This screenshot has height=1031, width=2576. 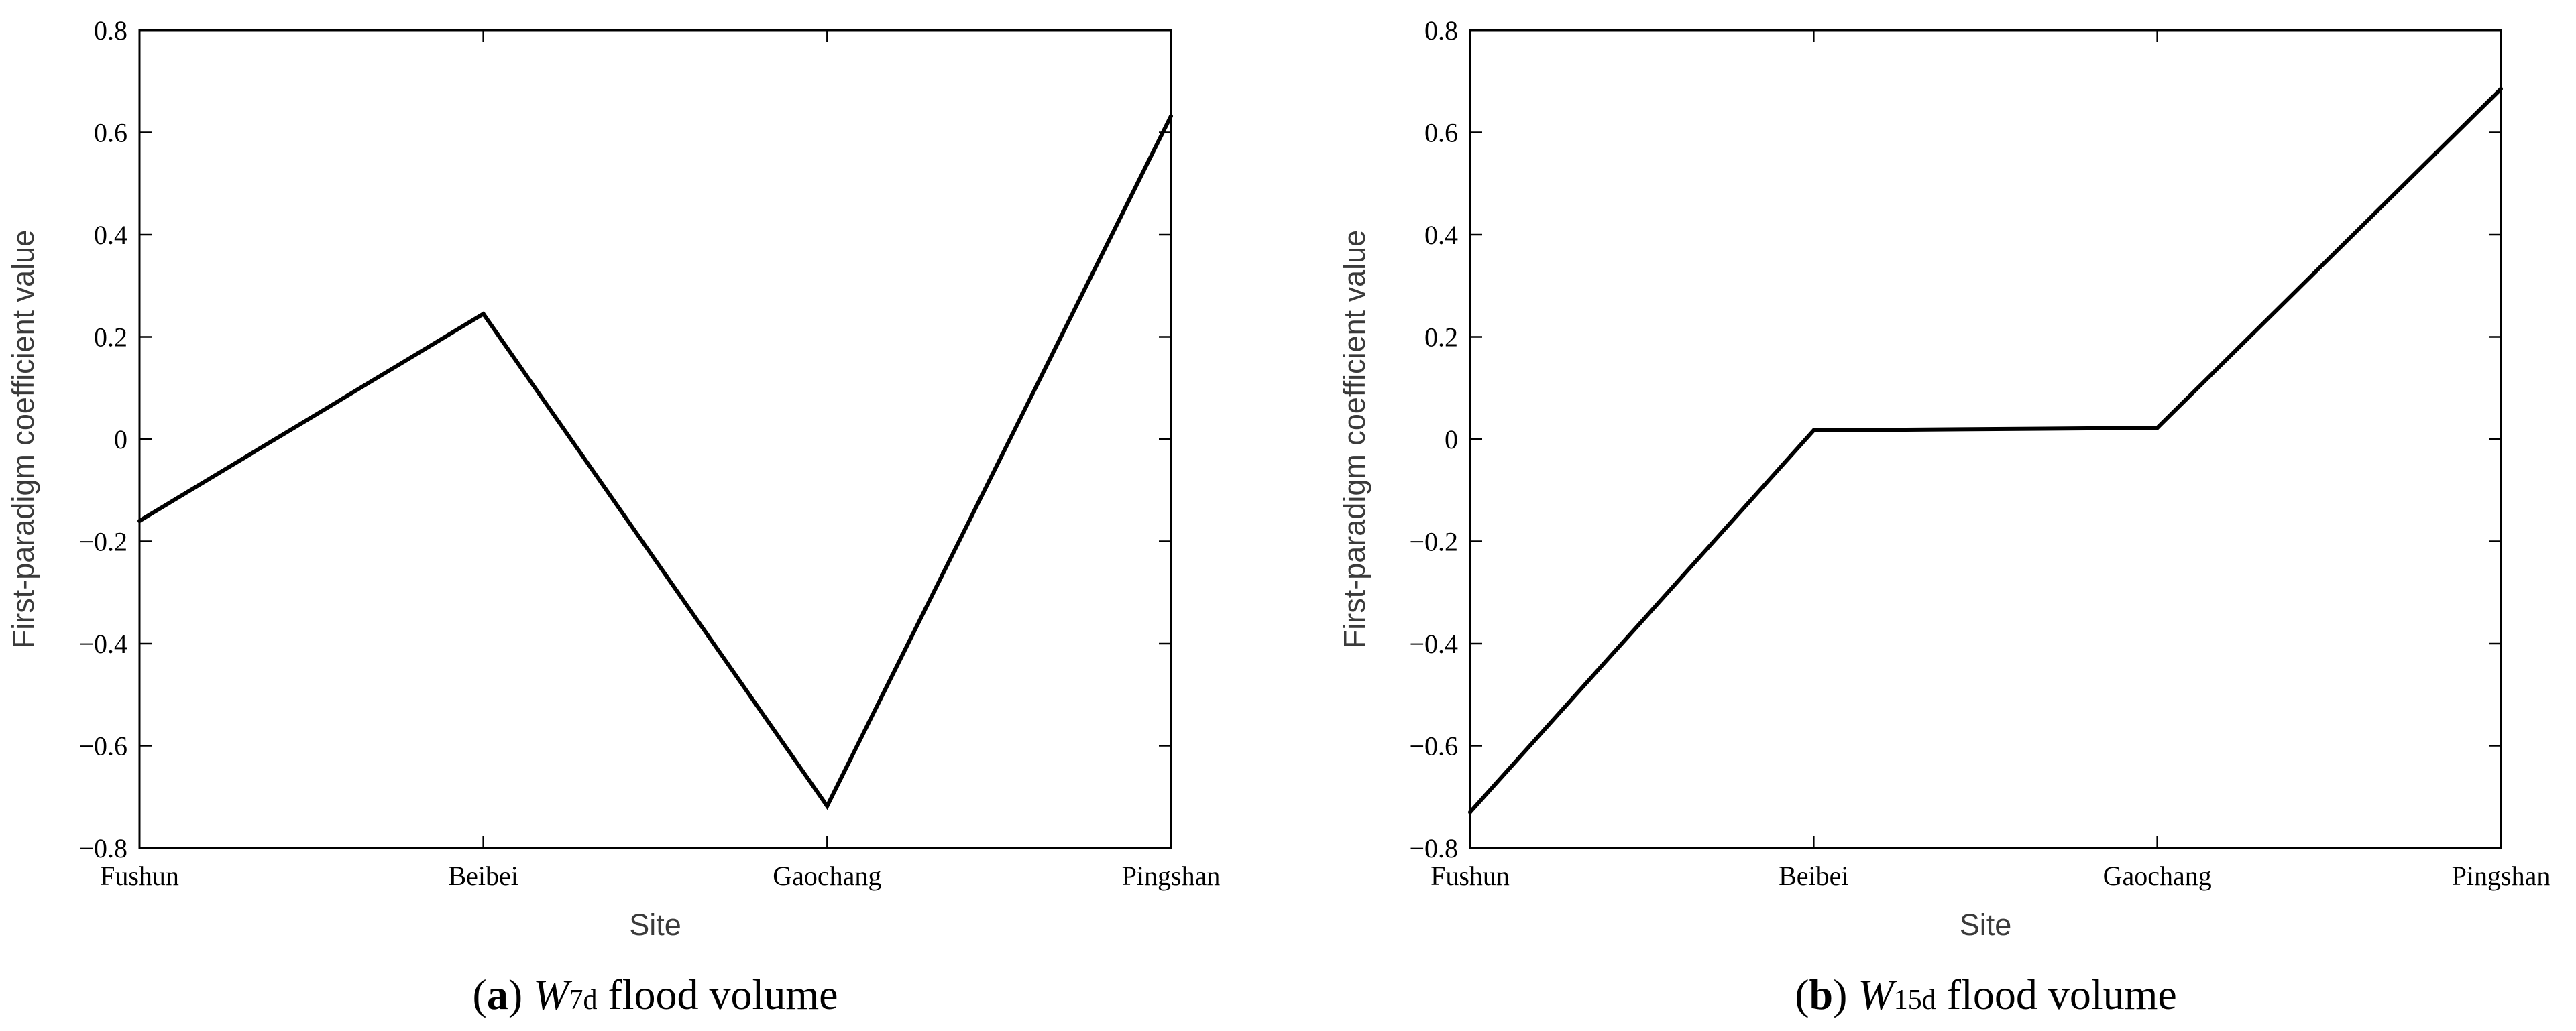 I want to click on panel-a-ytick-label: 0.4, so click(x=110, y=235).